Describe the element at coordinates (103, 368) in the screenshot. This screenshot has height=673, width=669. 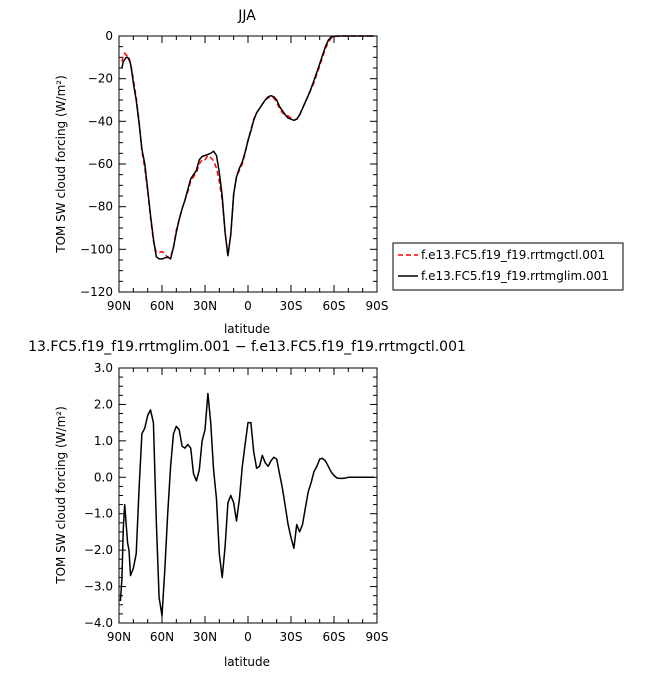
I see `y-tick-label: 3.0` at that location.